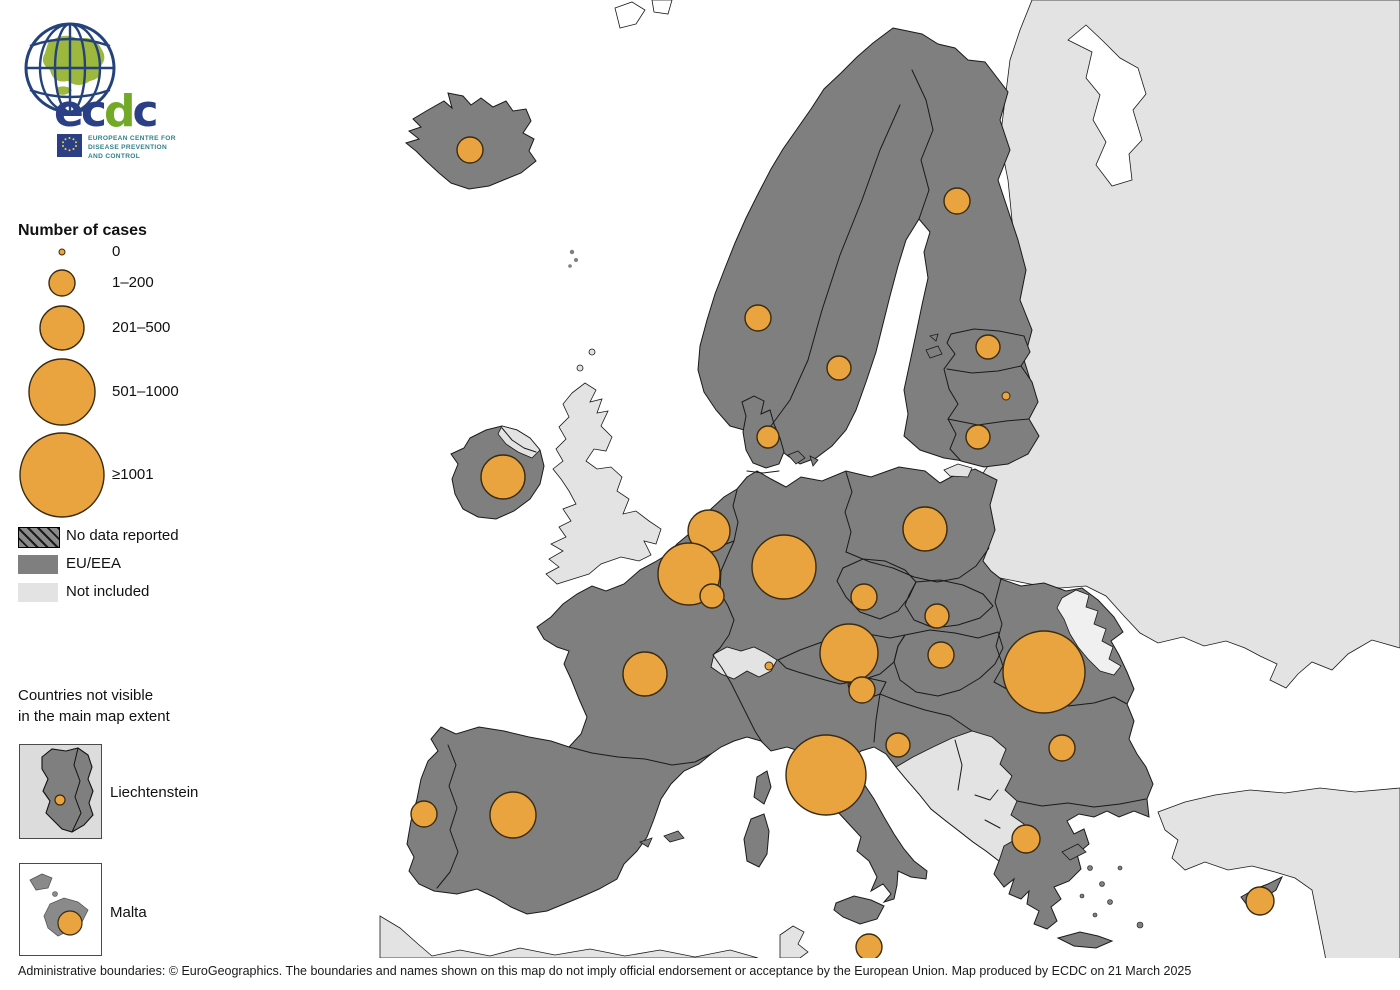 The height and width of the screenshot is (990, 1400). Describe the element at coordinates (580, 368) in the screenshot. I see `orkney-islands` at that location.